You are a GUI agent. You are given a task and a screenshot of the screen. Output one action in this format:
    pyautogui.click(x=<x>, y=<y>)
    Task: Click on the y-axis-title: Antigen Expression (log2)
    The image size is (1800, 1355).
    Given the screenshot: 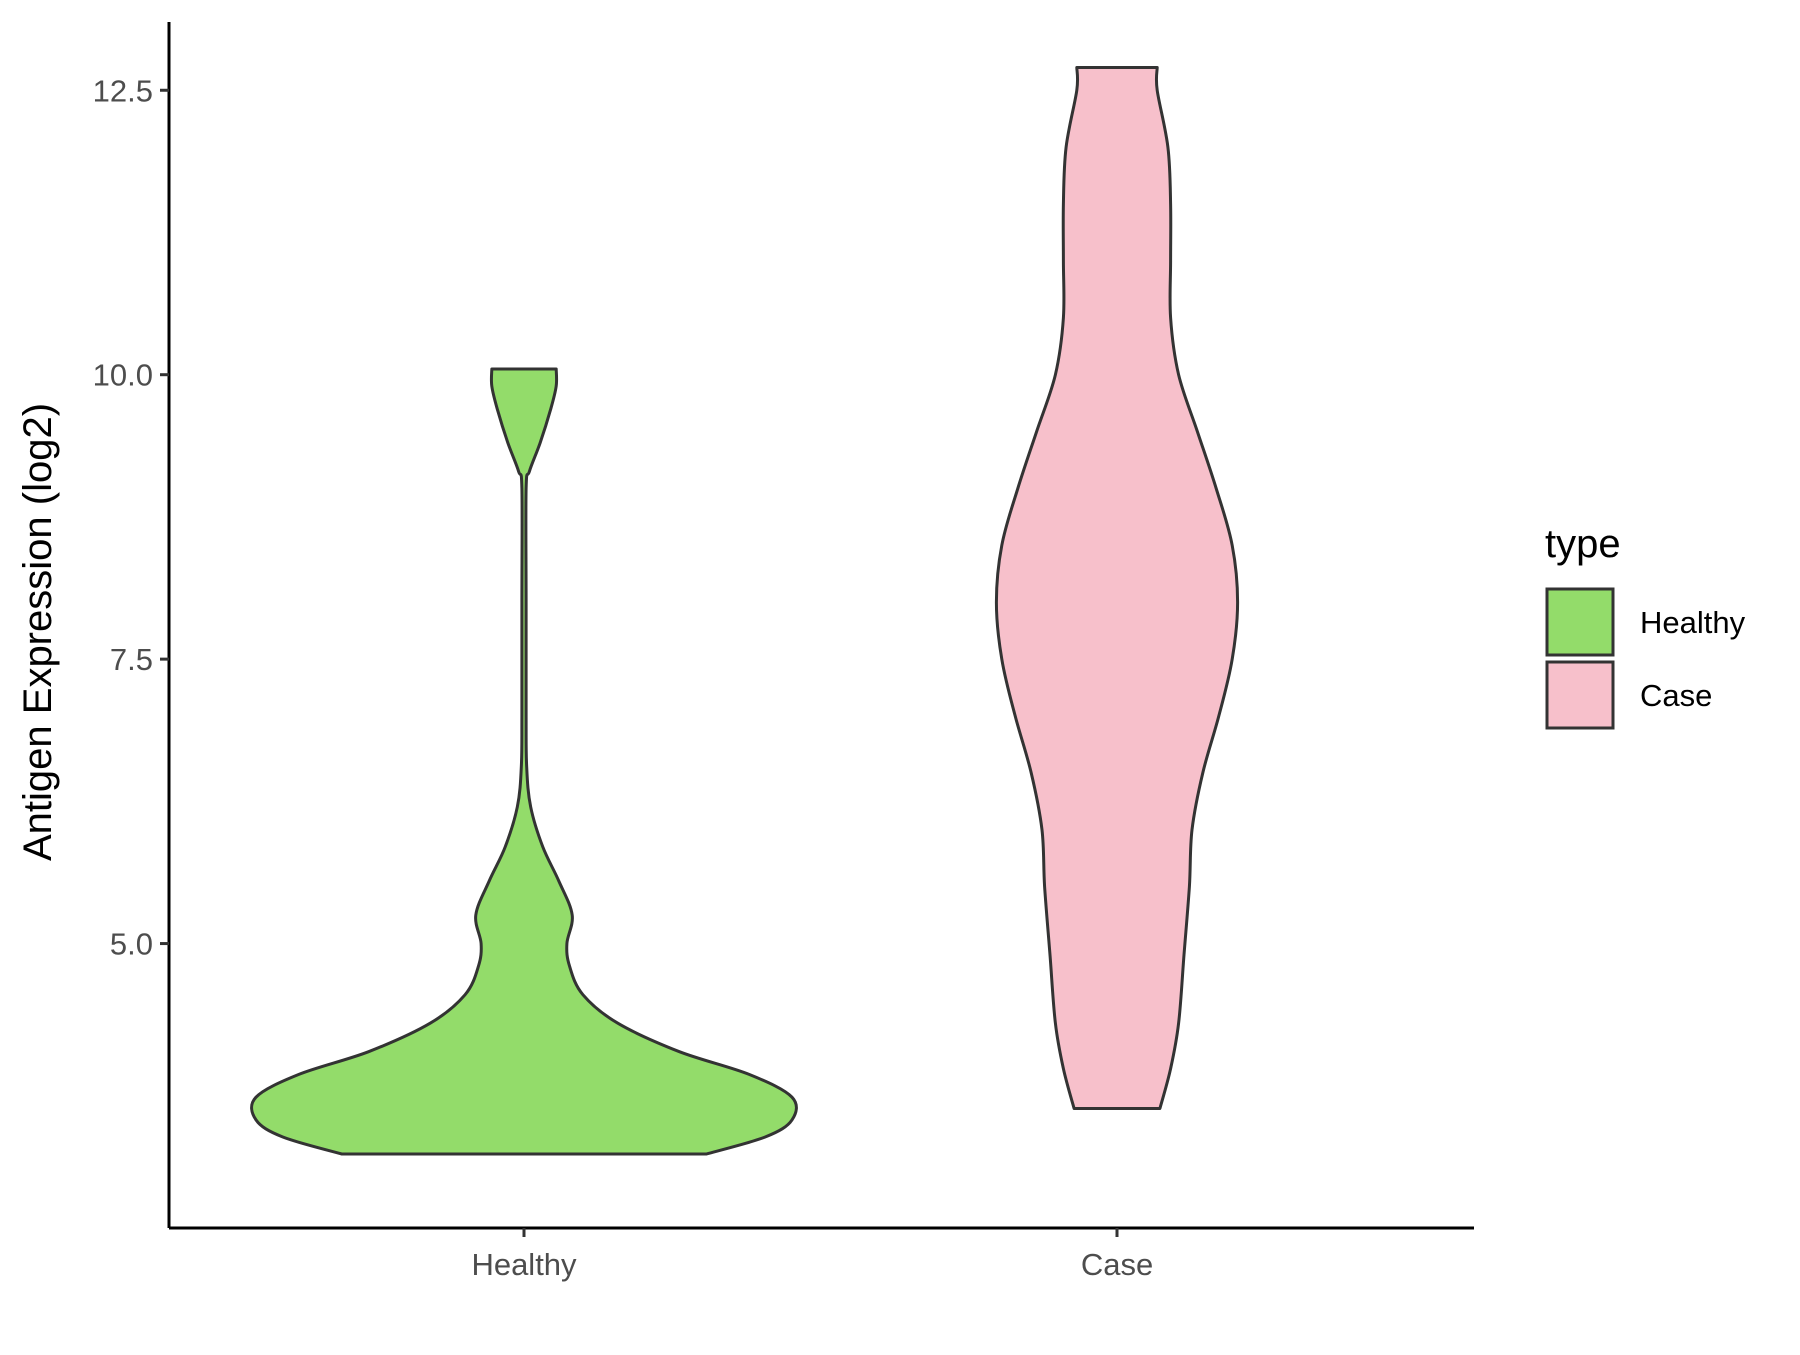 What is the action you would take?
    pyautogui.click(x=38, y=632)
    